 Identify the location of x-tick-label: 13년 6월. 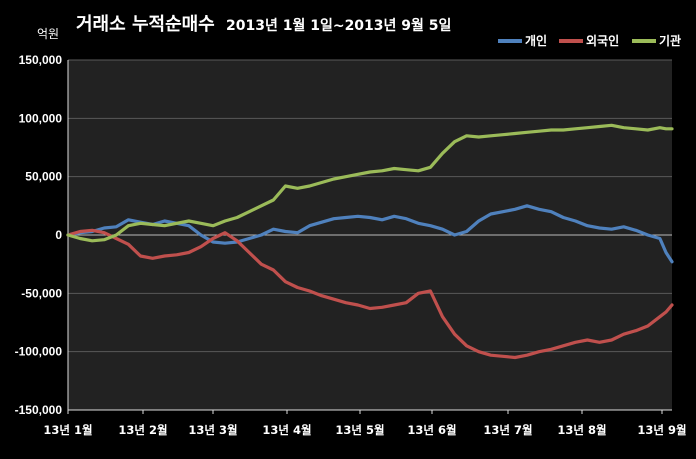
(431, 430).